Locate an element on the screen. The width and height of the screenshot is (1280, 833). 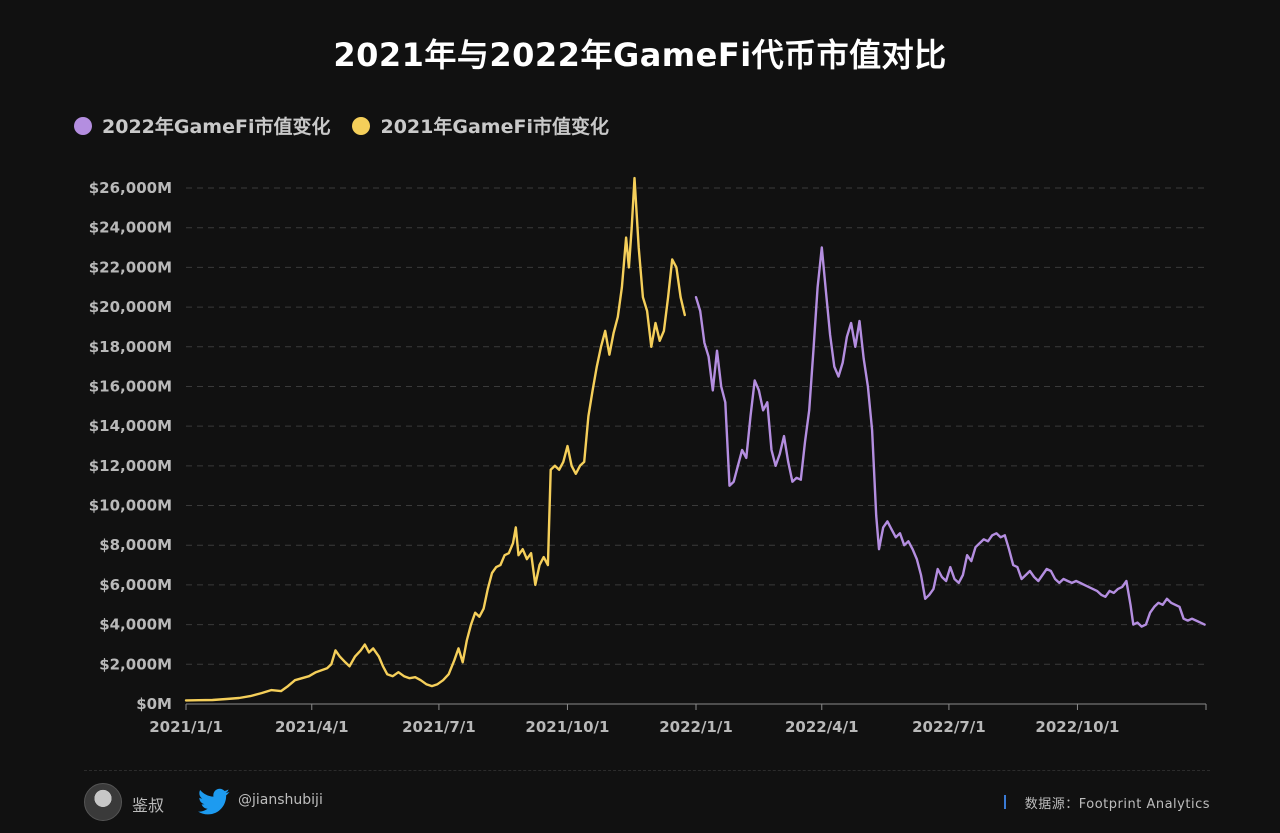
y-tick-label: $4,000M is located at coordinates (135, 625).